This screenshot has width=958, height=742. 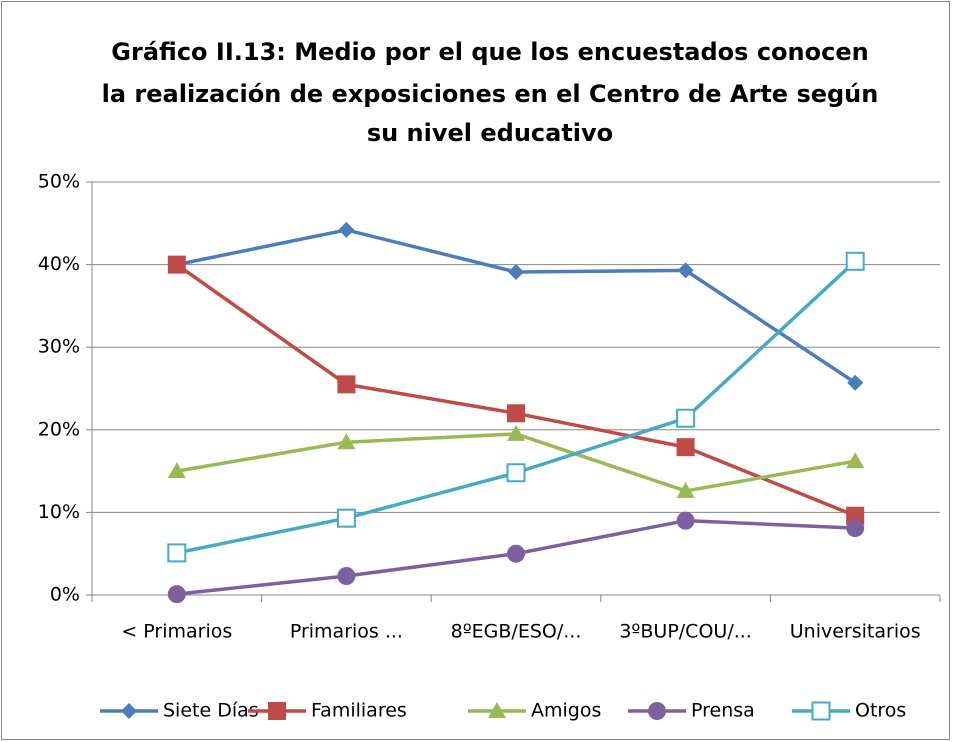 What do you see at coordinates (359, 711) in the screenshot?
I see `legend-label: Familiares` at bounding box center [359, 711].